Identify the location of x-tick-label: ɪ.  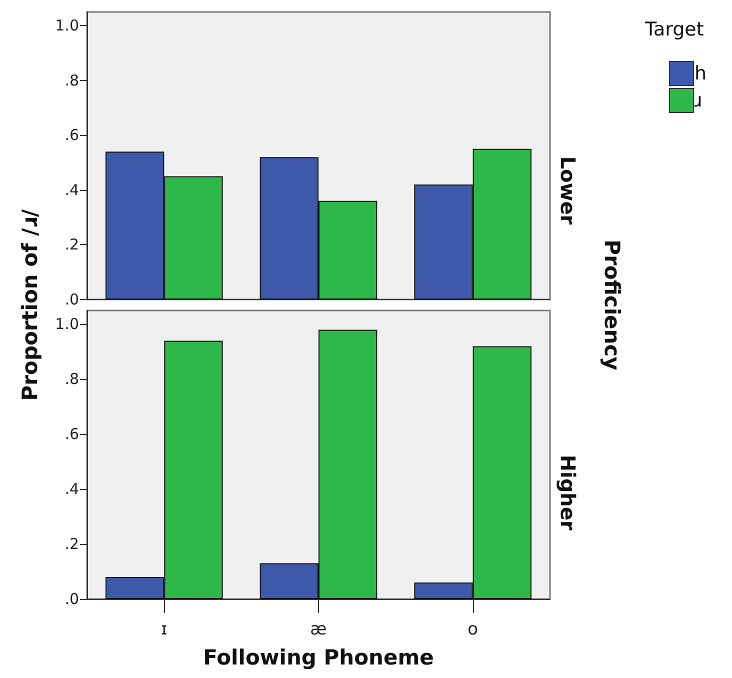
(164, 630).